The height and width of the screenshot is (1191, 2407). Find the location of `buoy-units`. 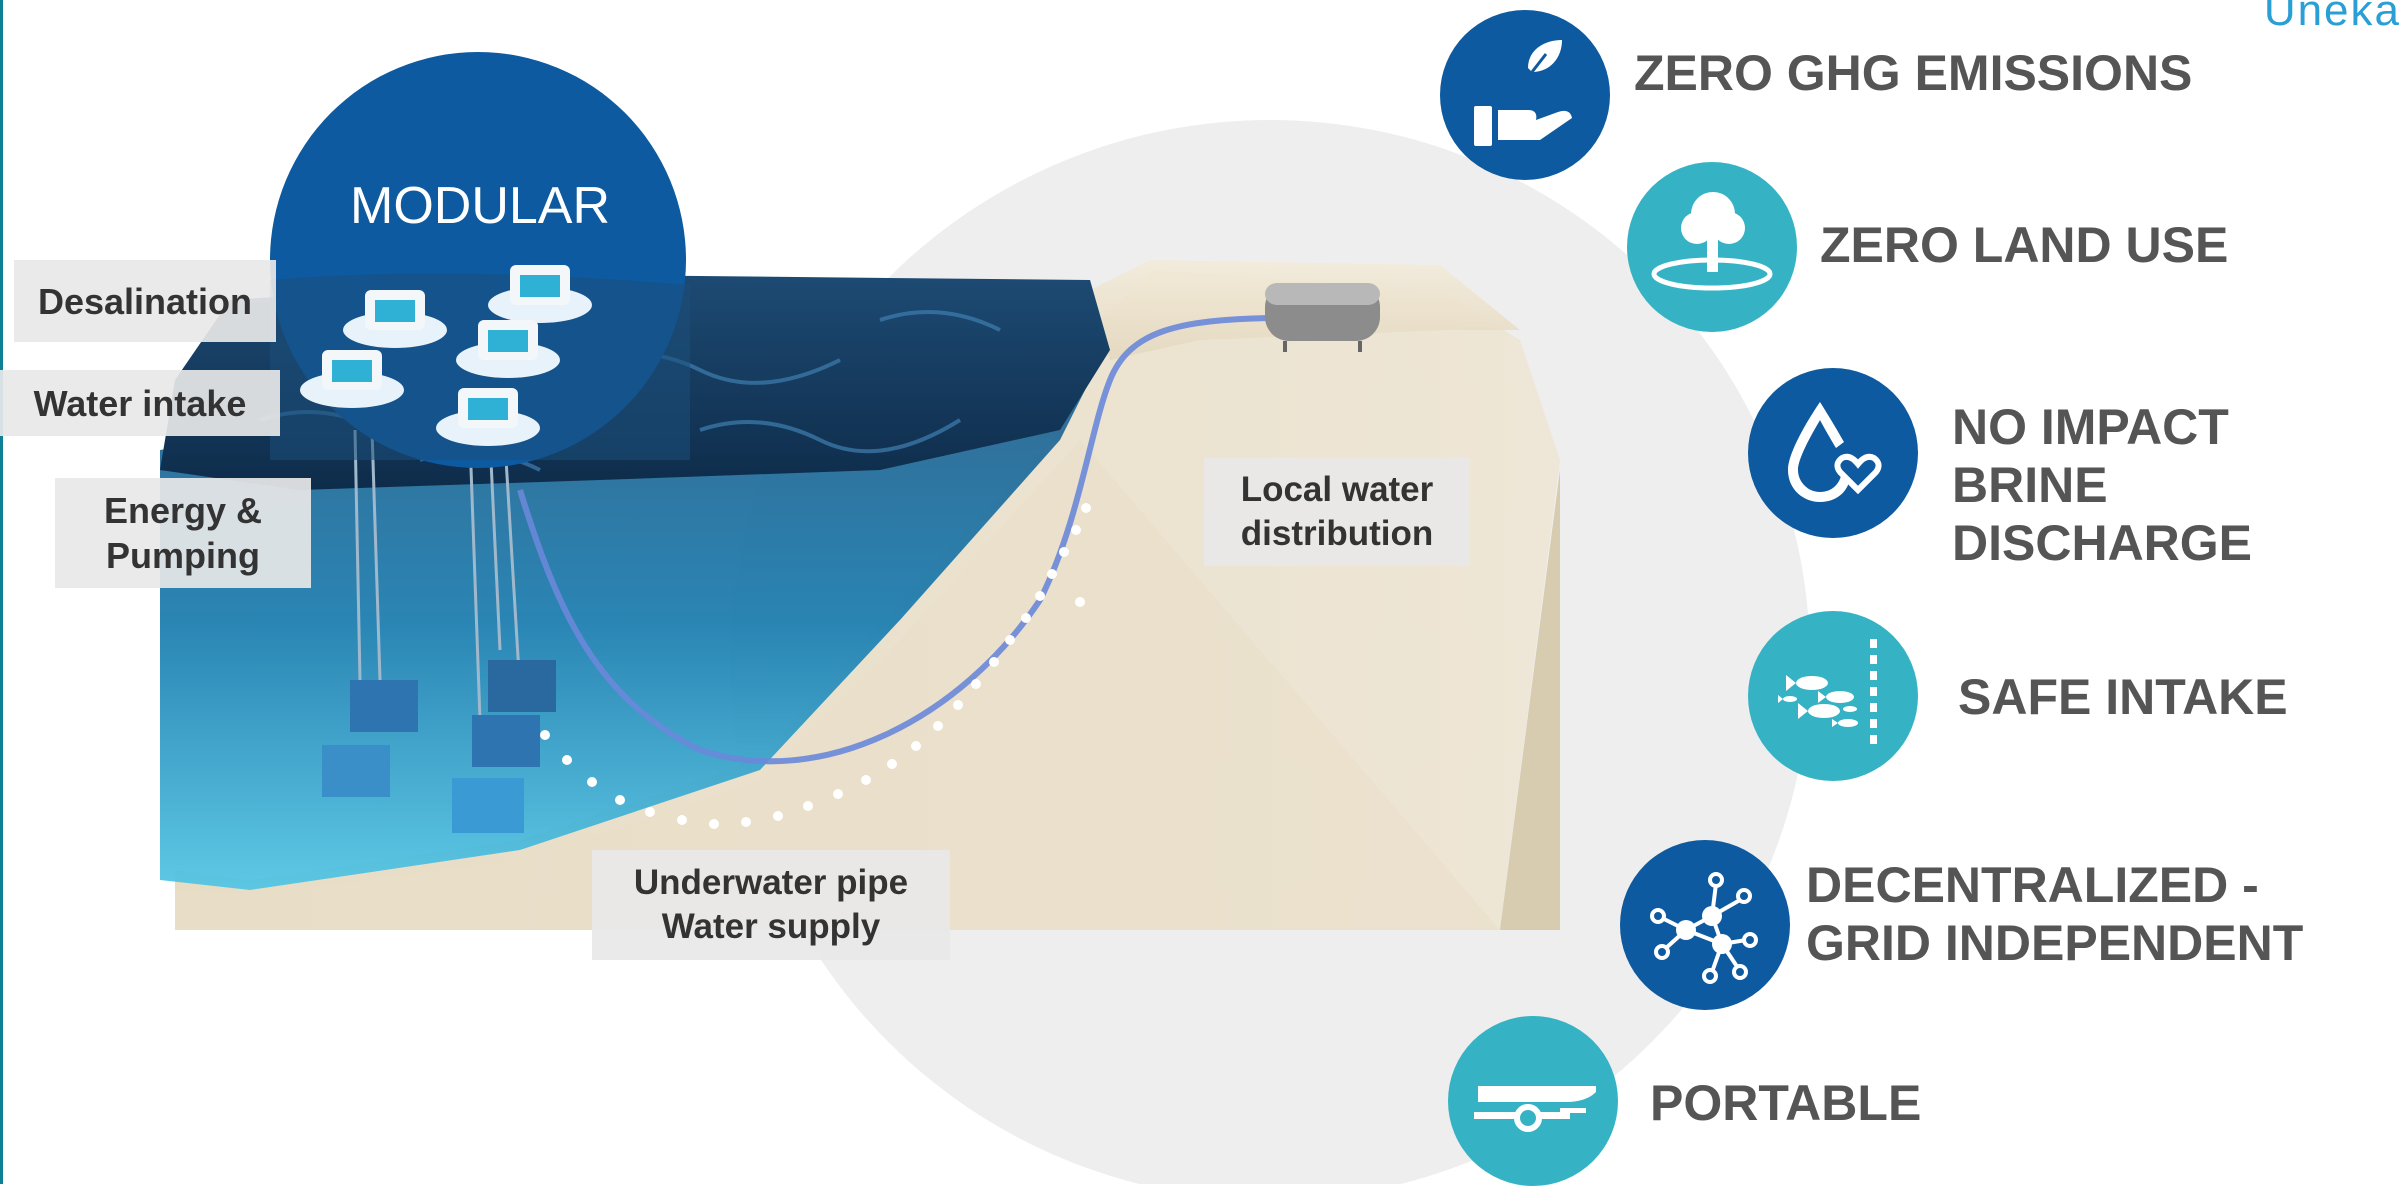

buoy-units is located at coordinates (446, 355).